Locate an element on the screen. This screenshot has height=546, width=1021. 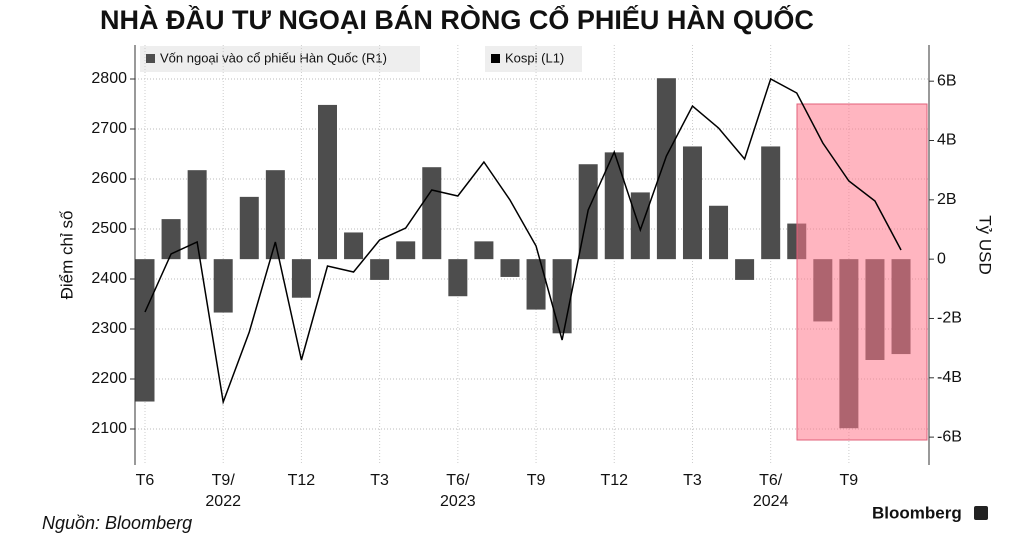
legend-label: Vốn ngoại vào cổ phiếu Hàn Quốc (R1) is located at coordinates (273, 57).